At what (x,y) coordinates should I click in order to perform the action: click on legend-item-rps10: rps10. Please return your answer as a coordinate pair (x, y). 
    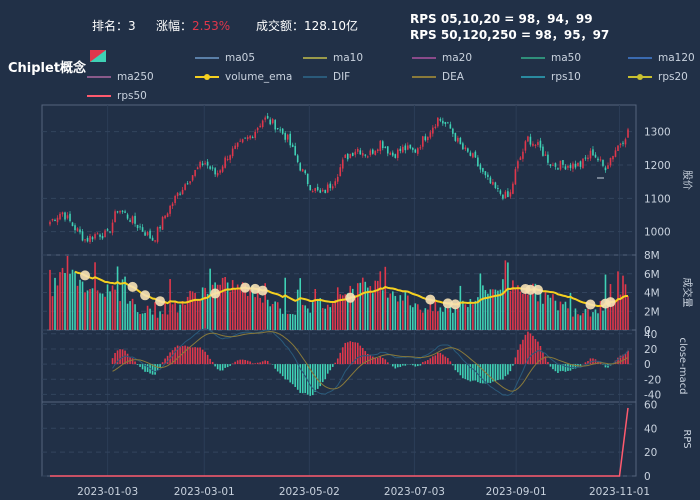
    Looking at the image, I should click on (551, 77).